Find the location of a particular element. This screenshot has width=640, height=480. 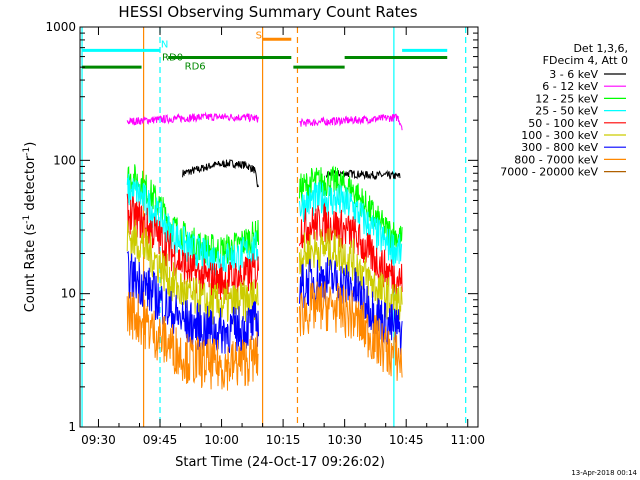

x-tick-label-5: 10:45 is located at coordinates (406, 440).